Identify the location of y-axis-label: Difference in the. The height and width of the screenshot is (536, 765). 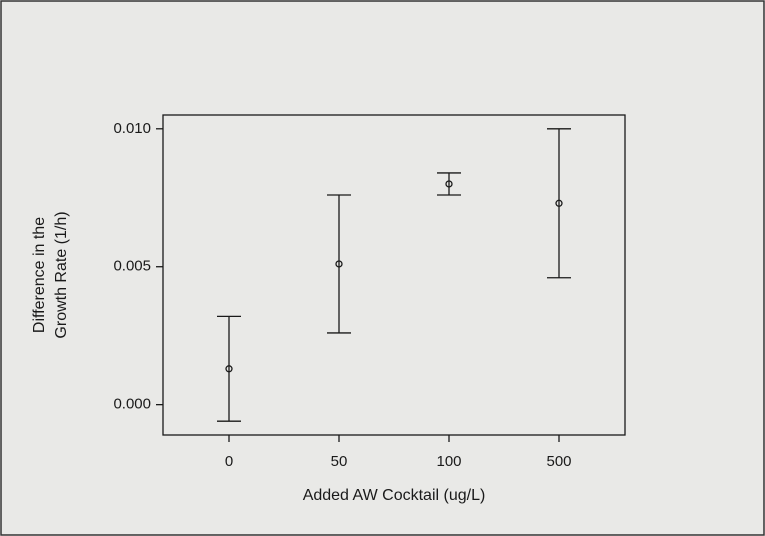
(39, 275).